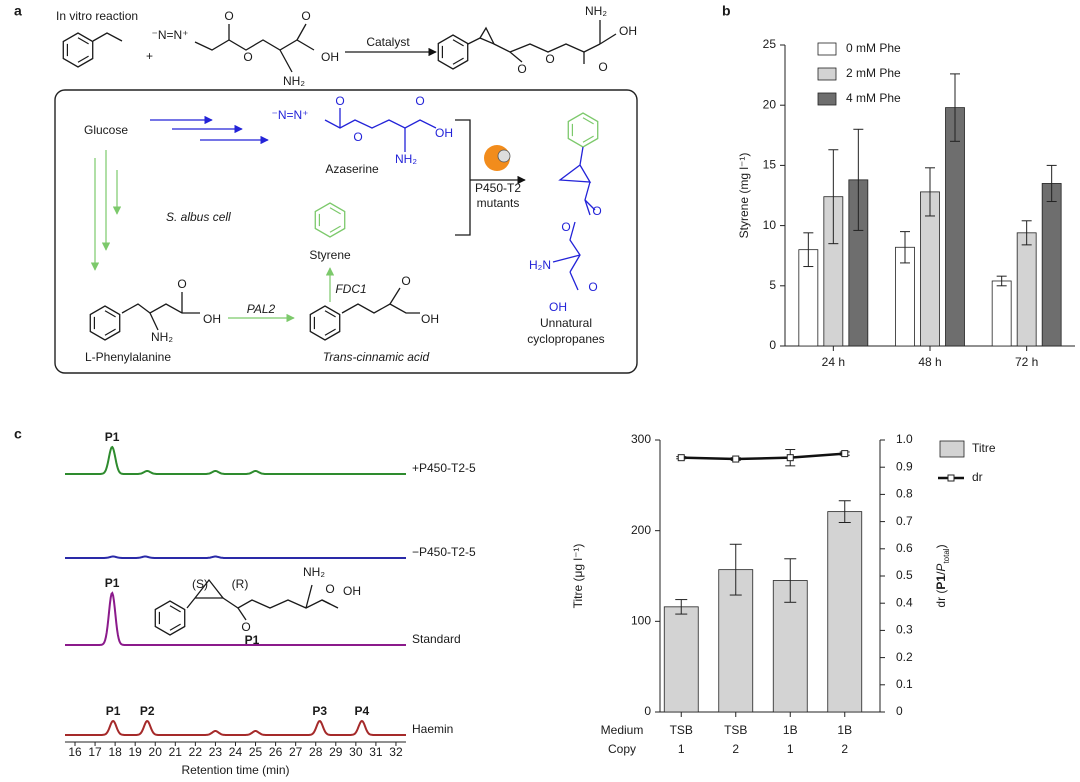 The height and width of the screenshot is (782, 1080). Describe the element at coordinates (444, 468) in the screenshot. I see `trace-label: +P450-T2-5` at that location.